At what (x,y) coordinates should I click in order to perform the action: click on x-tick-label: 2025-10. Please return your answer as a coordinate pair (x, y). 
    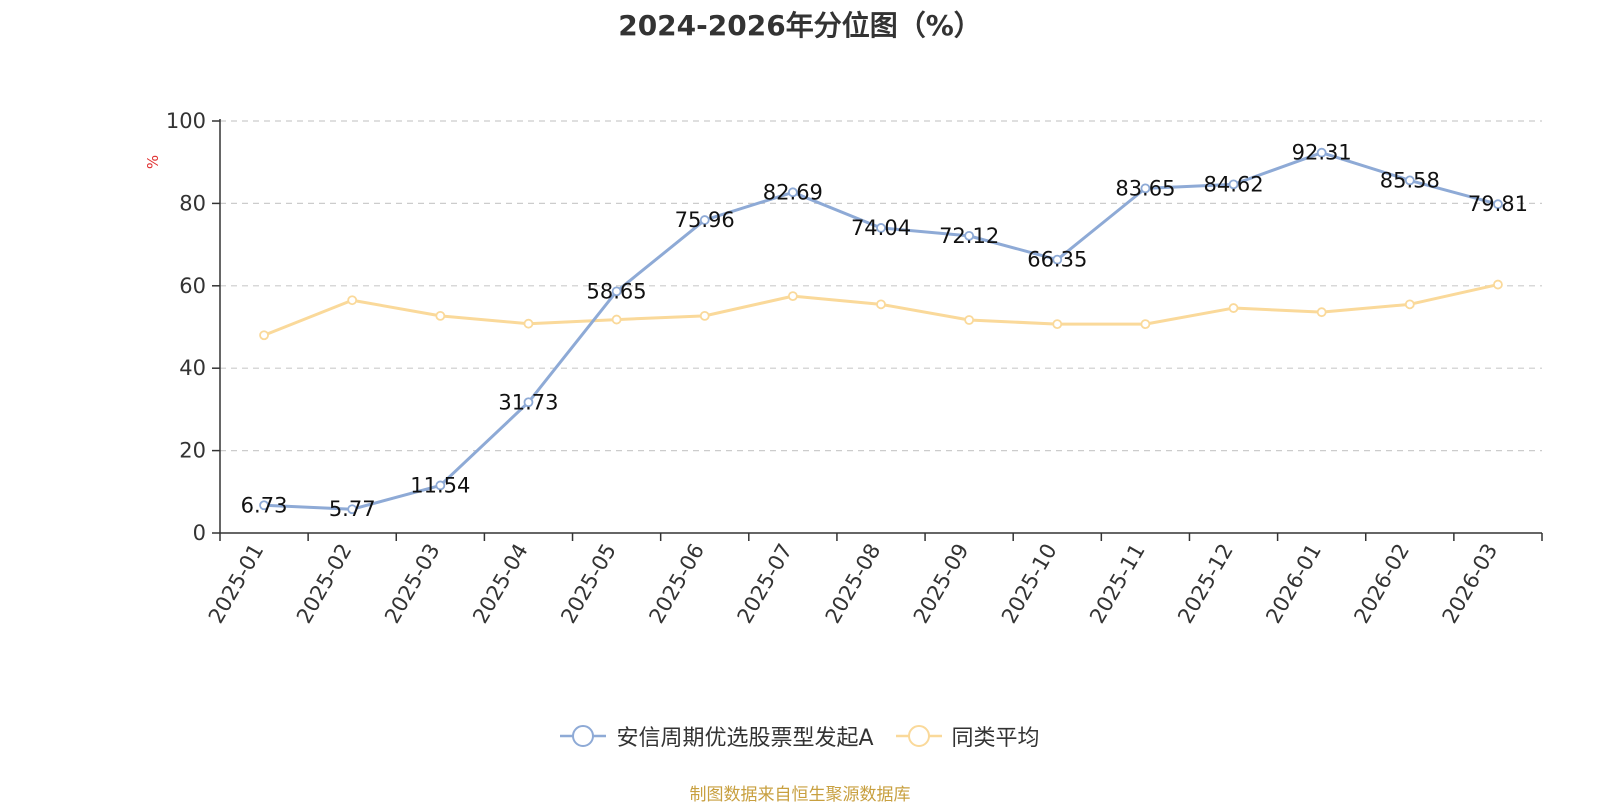
    Looking at the image, I should click on (1029, 584).